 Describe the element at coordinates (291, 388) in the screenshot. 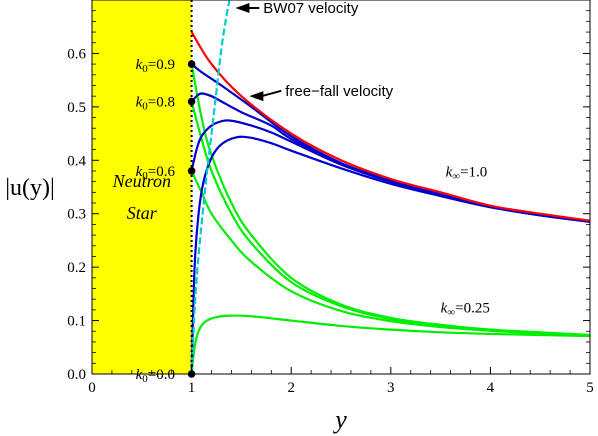

I see `x-tick-label-2: 2` at that location.